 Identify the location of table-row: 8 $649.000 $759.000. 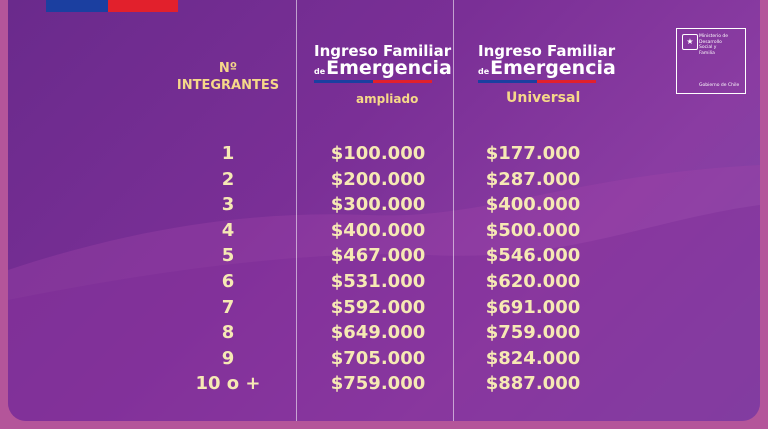
(384, 333).